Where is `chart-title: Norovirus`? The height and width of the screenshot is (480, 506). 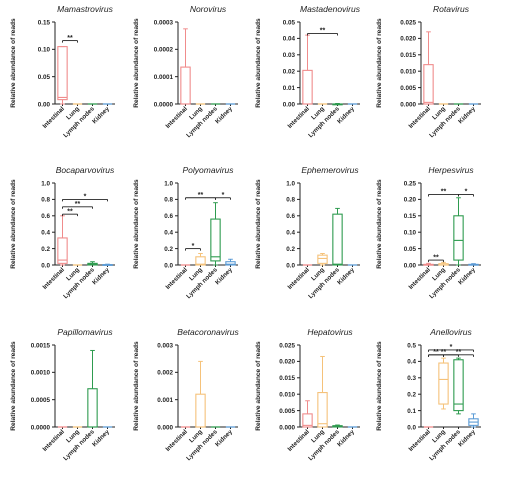 chart-title: Norovirus is located at coordinates (208, 9).